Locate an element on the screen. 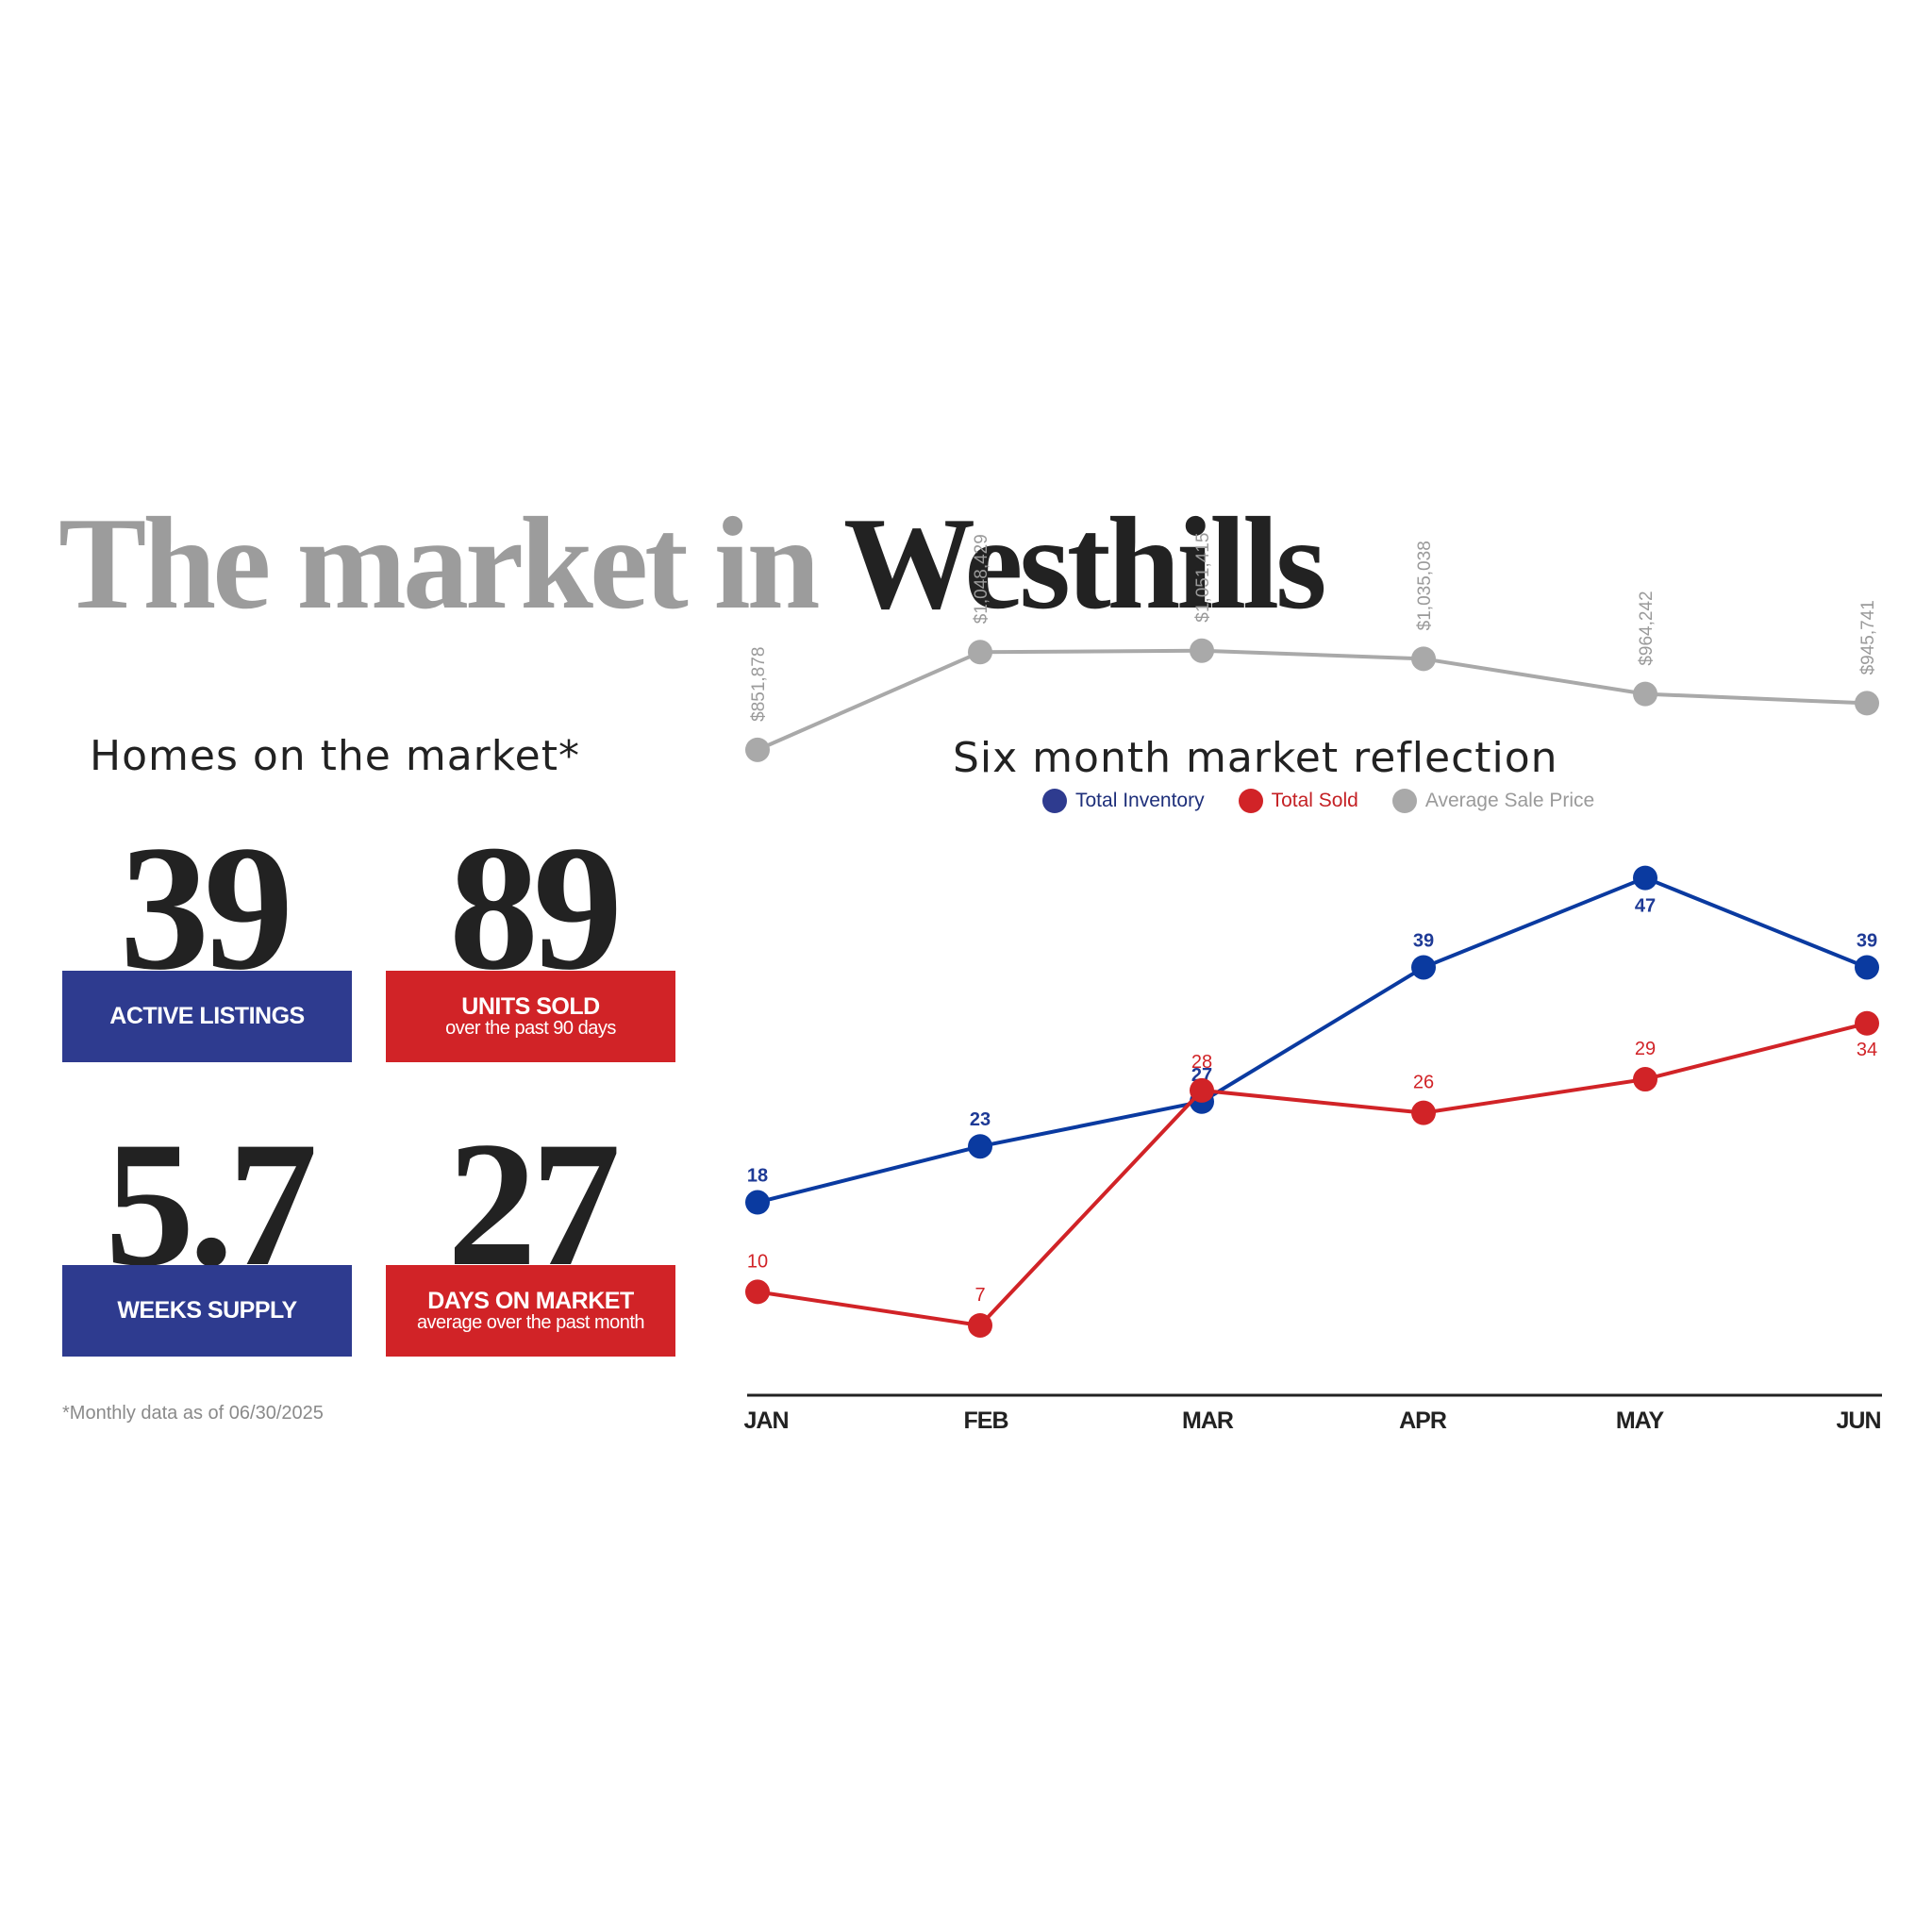 The width and height of the screenshot is (1932, 1932). title-place: Westhills is located at coordinates (1085, 564).